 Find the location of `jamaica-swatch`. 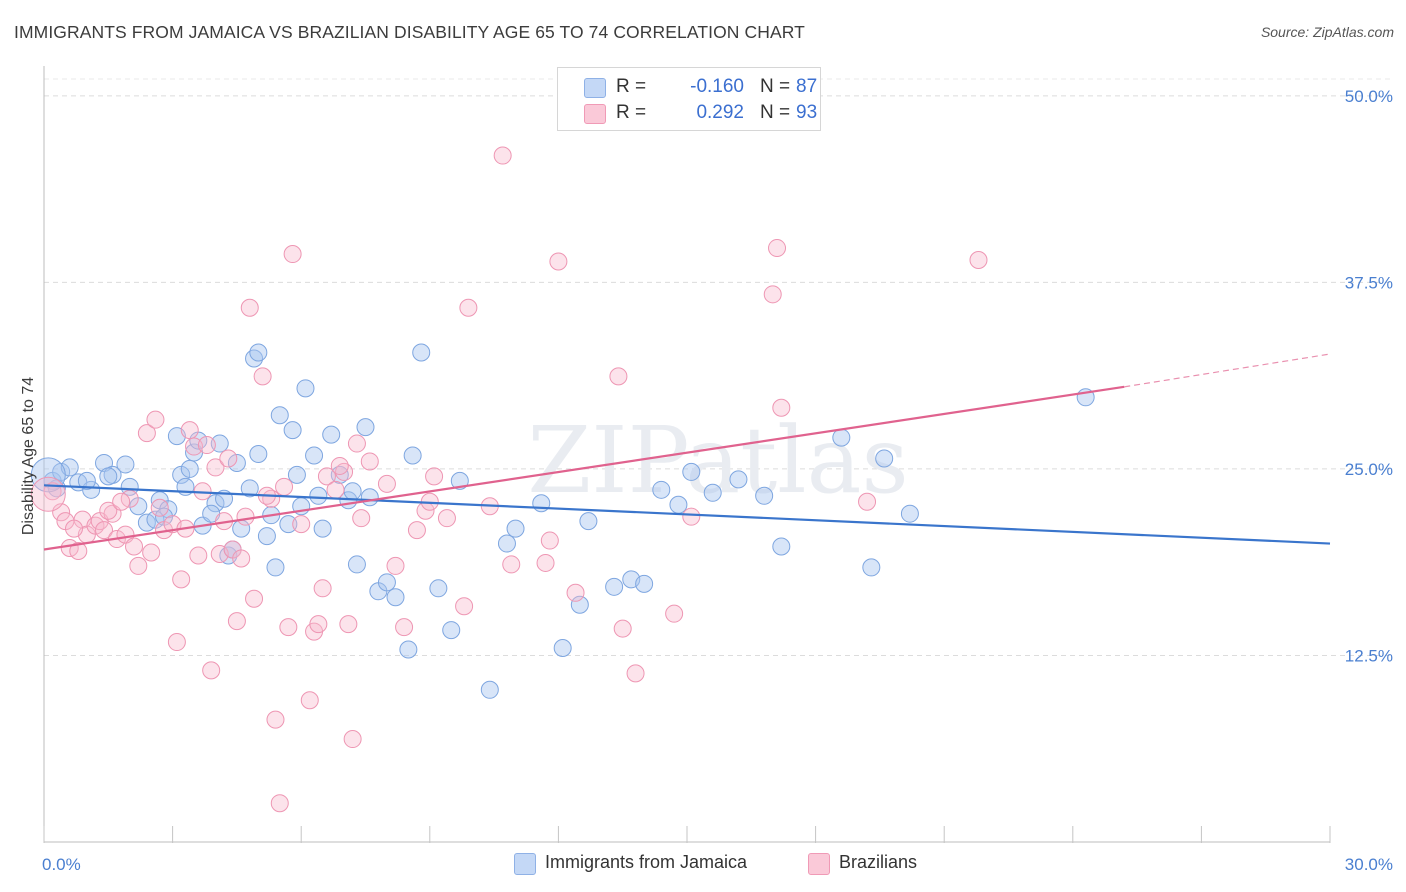

jamaica-swatch is located at coordinates (525, 864).